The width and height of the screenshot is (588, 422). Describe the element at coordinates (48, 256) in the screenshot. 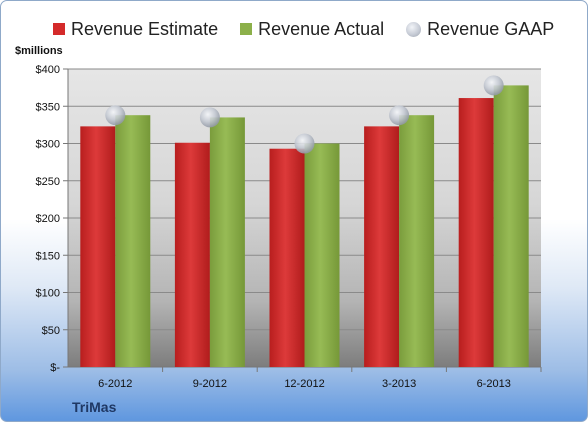

I see `y-tick-label: $150` at that location.